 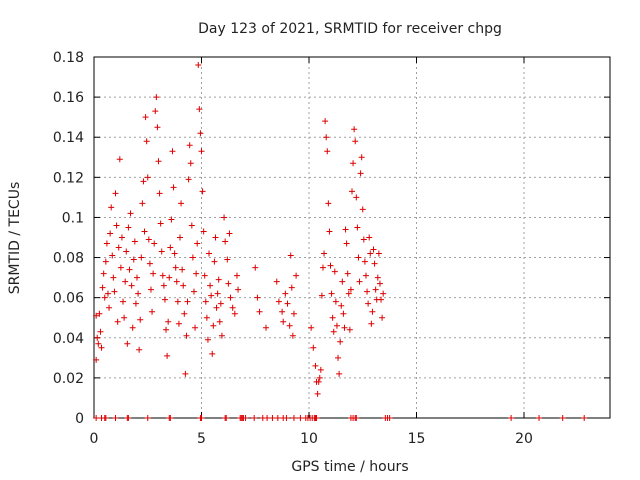 What do you see at coordinates (15, 238) in the screenshot?
I see `y-axis-label: SRMTID / TECUs` at bounding box center [15, 238].